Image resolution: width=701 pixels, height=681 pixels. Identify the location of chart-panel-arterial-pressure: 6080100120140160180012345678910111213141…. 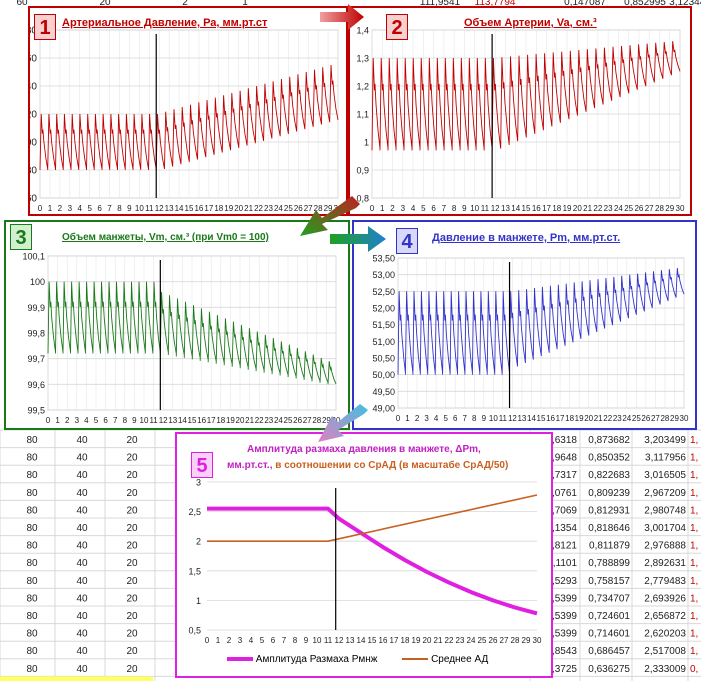
(188, 111).